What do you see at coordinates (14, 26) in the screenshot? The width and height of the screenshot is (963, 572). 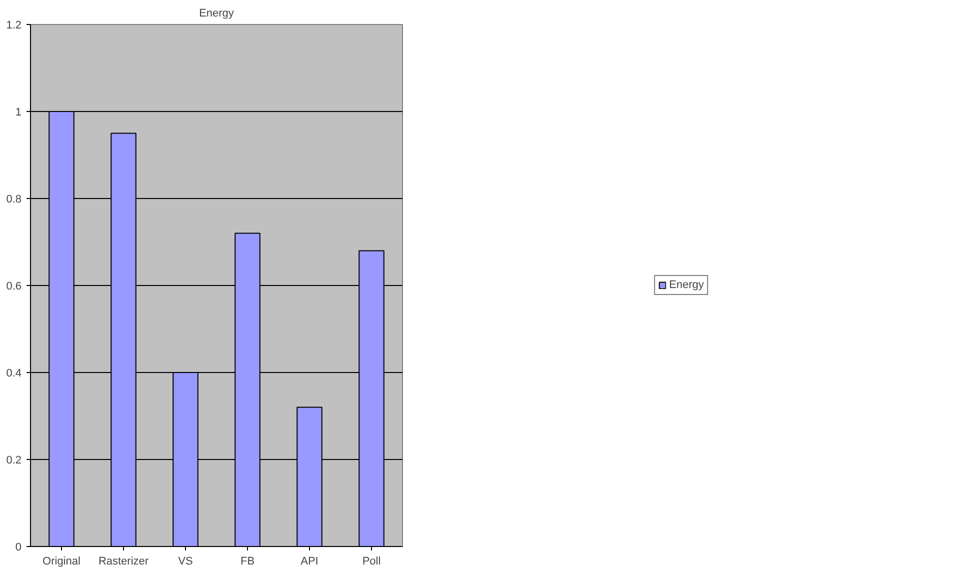 I see `y-tick-label: 1.2` at bounding box center [14, 26].